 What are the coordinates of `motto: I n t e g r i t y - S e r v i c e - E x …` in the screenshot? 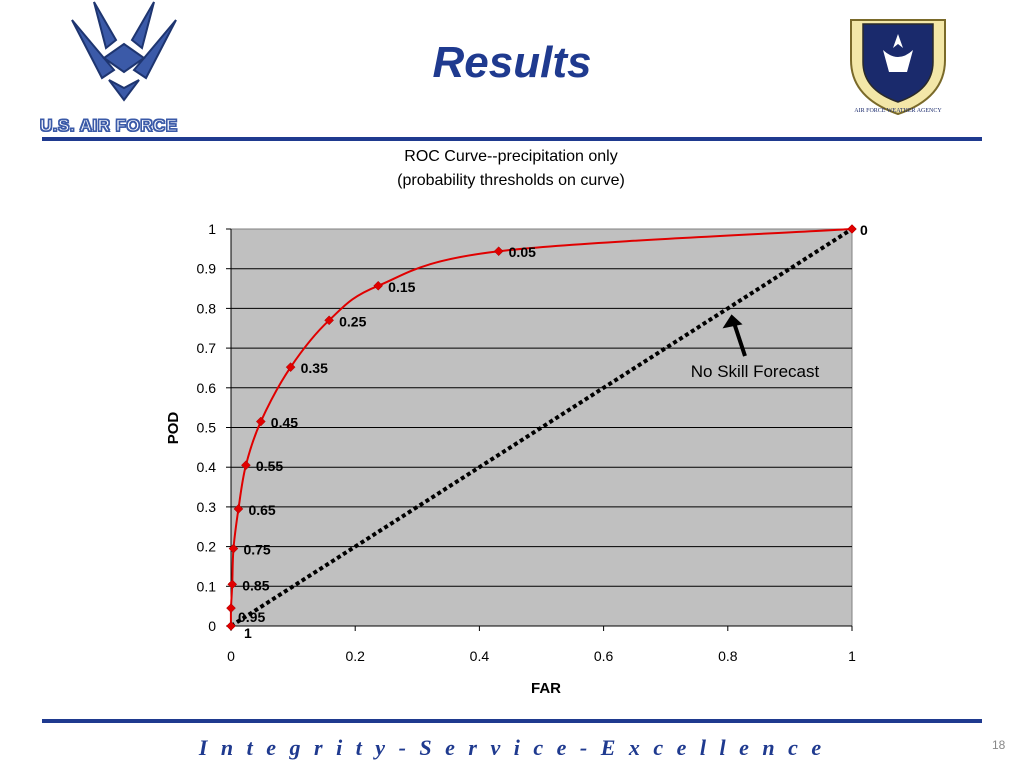 It's located at (512, 747).